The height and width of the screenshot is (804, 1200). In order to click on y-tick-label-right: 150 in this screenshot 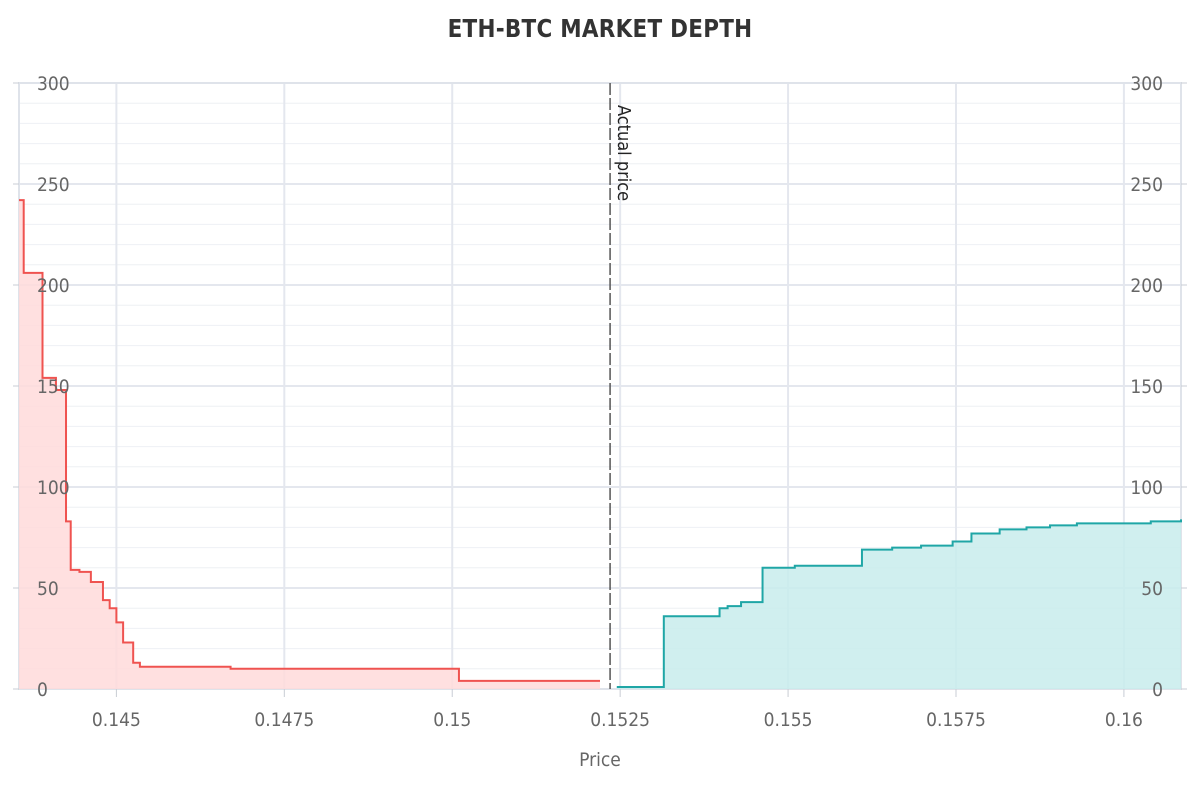, I will do `click(1146, 387)`.